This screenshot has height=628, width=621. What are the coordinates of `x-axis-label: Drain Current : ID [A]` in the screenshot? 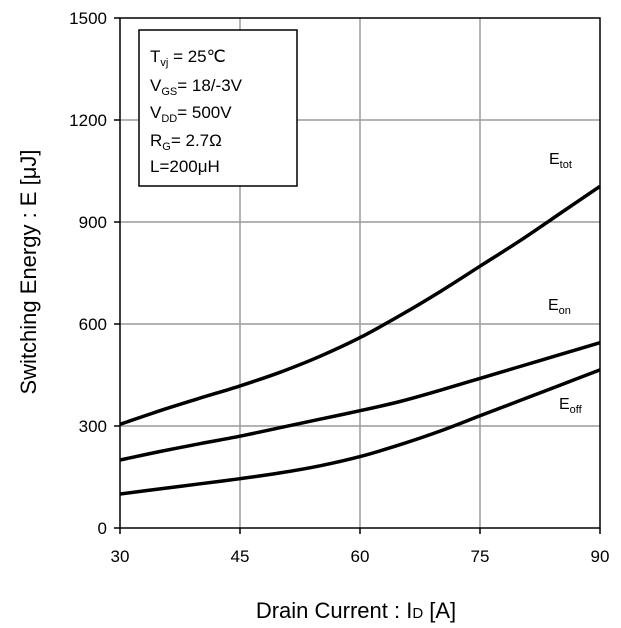 It's located at (356, 610).